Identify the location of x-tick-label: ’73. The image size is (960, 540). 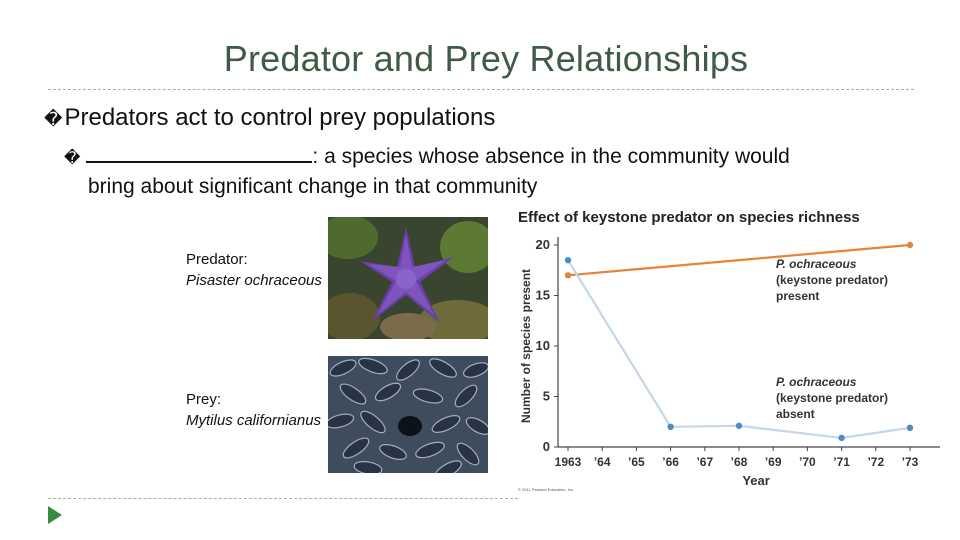
(910, 462).